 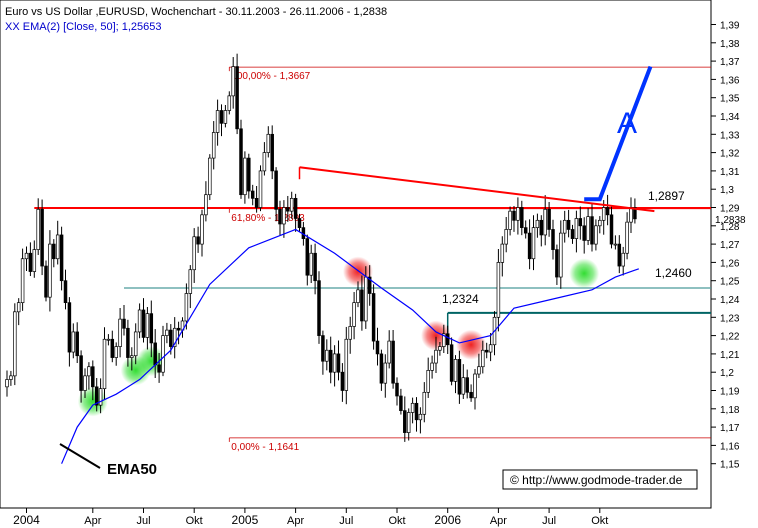 I want to click on y-tick-label: 1,33, so click(x=730, y=135).